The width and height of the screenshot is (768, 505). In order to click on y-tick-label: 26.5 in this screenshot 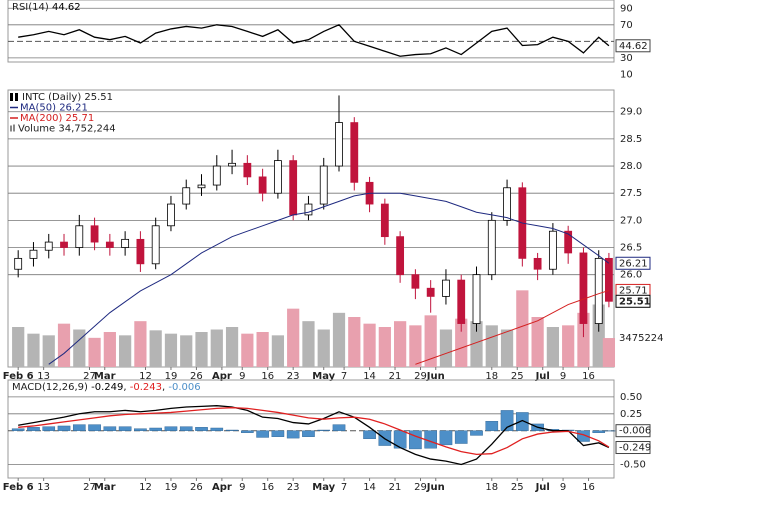, I will do `click(631, 248)`.